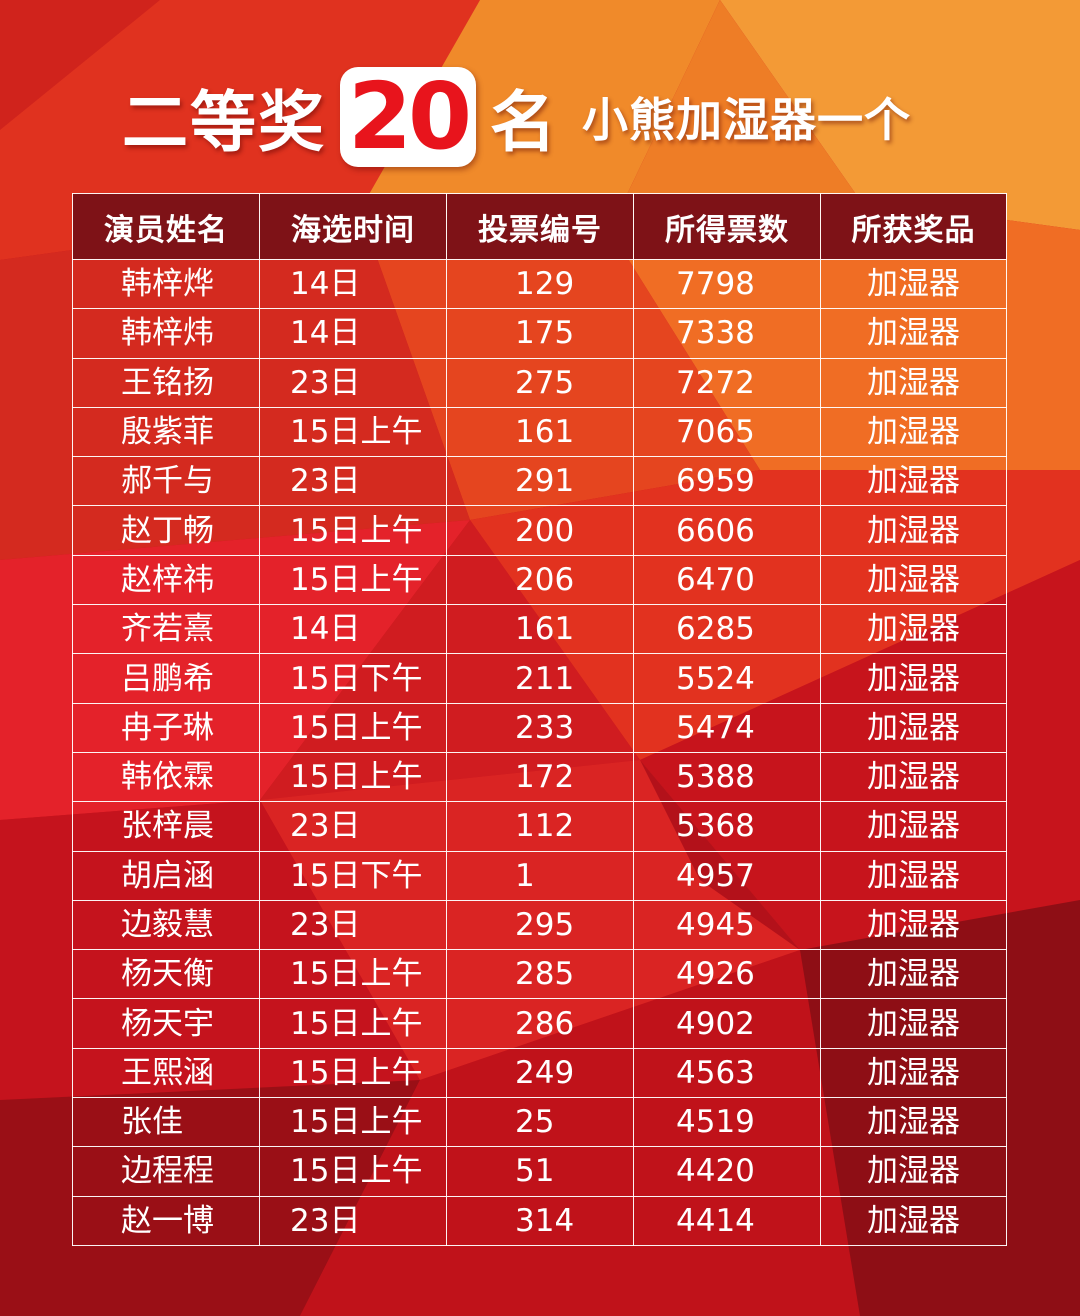  I want to click on cell-name: 赵梓祎, so click(166, 580).